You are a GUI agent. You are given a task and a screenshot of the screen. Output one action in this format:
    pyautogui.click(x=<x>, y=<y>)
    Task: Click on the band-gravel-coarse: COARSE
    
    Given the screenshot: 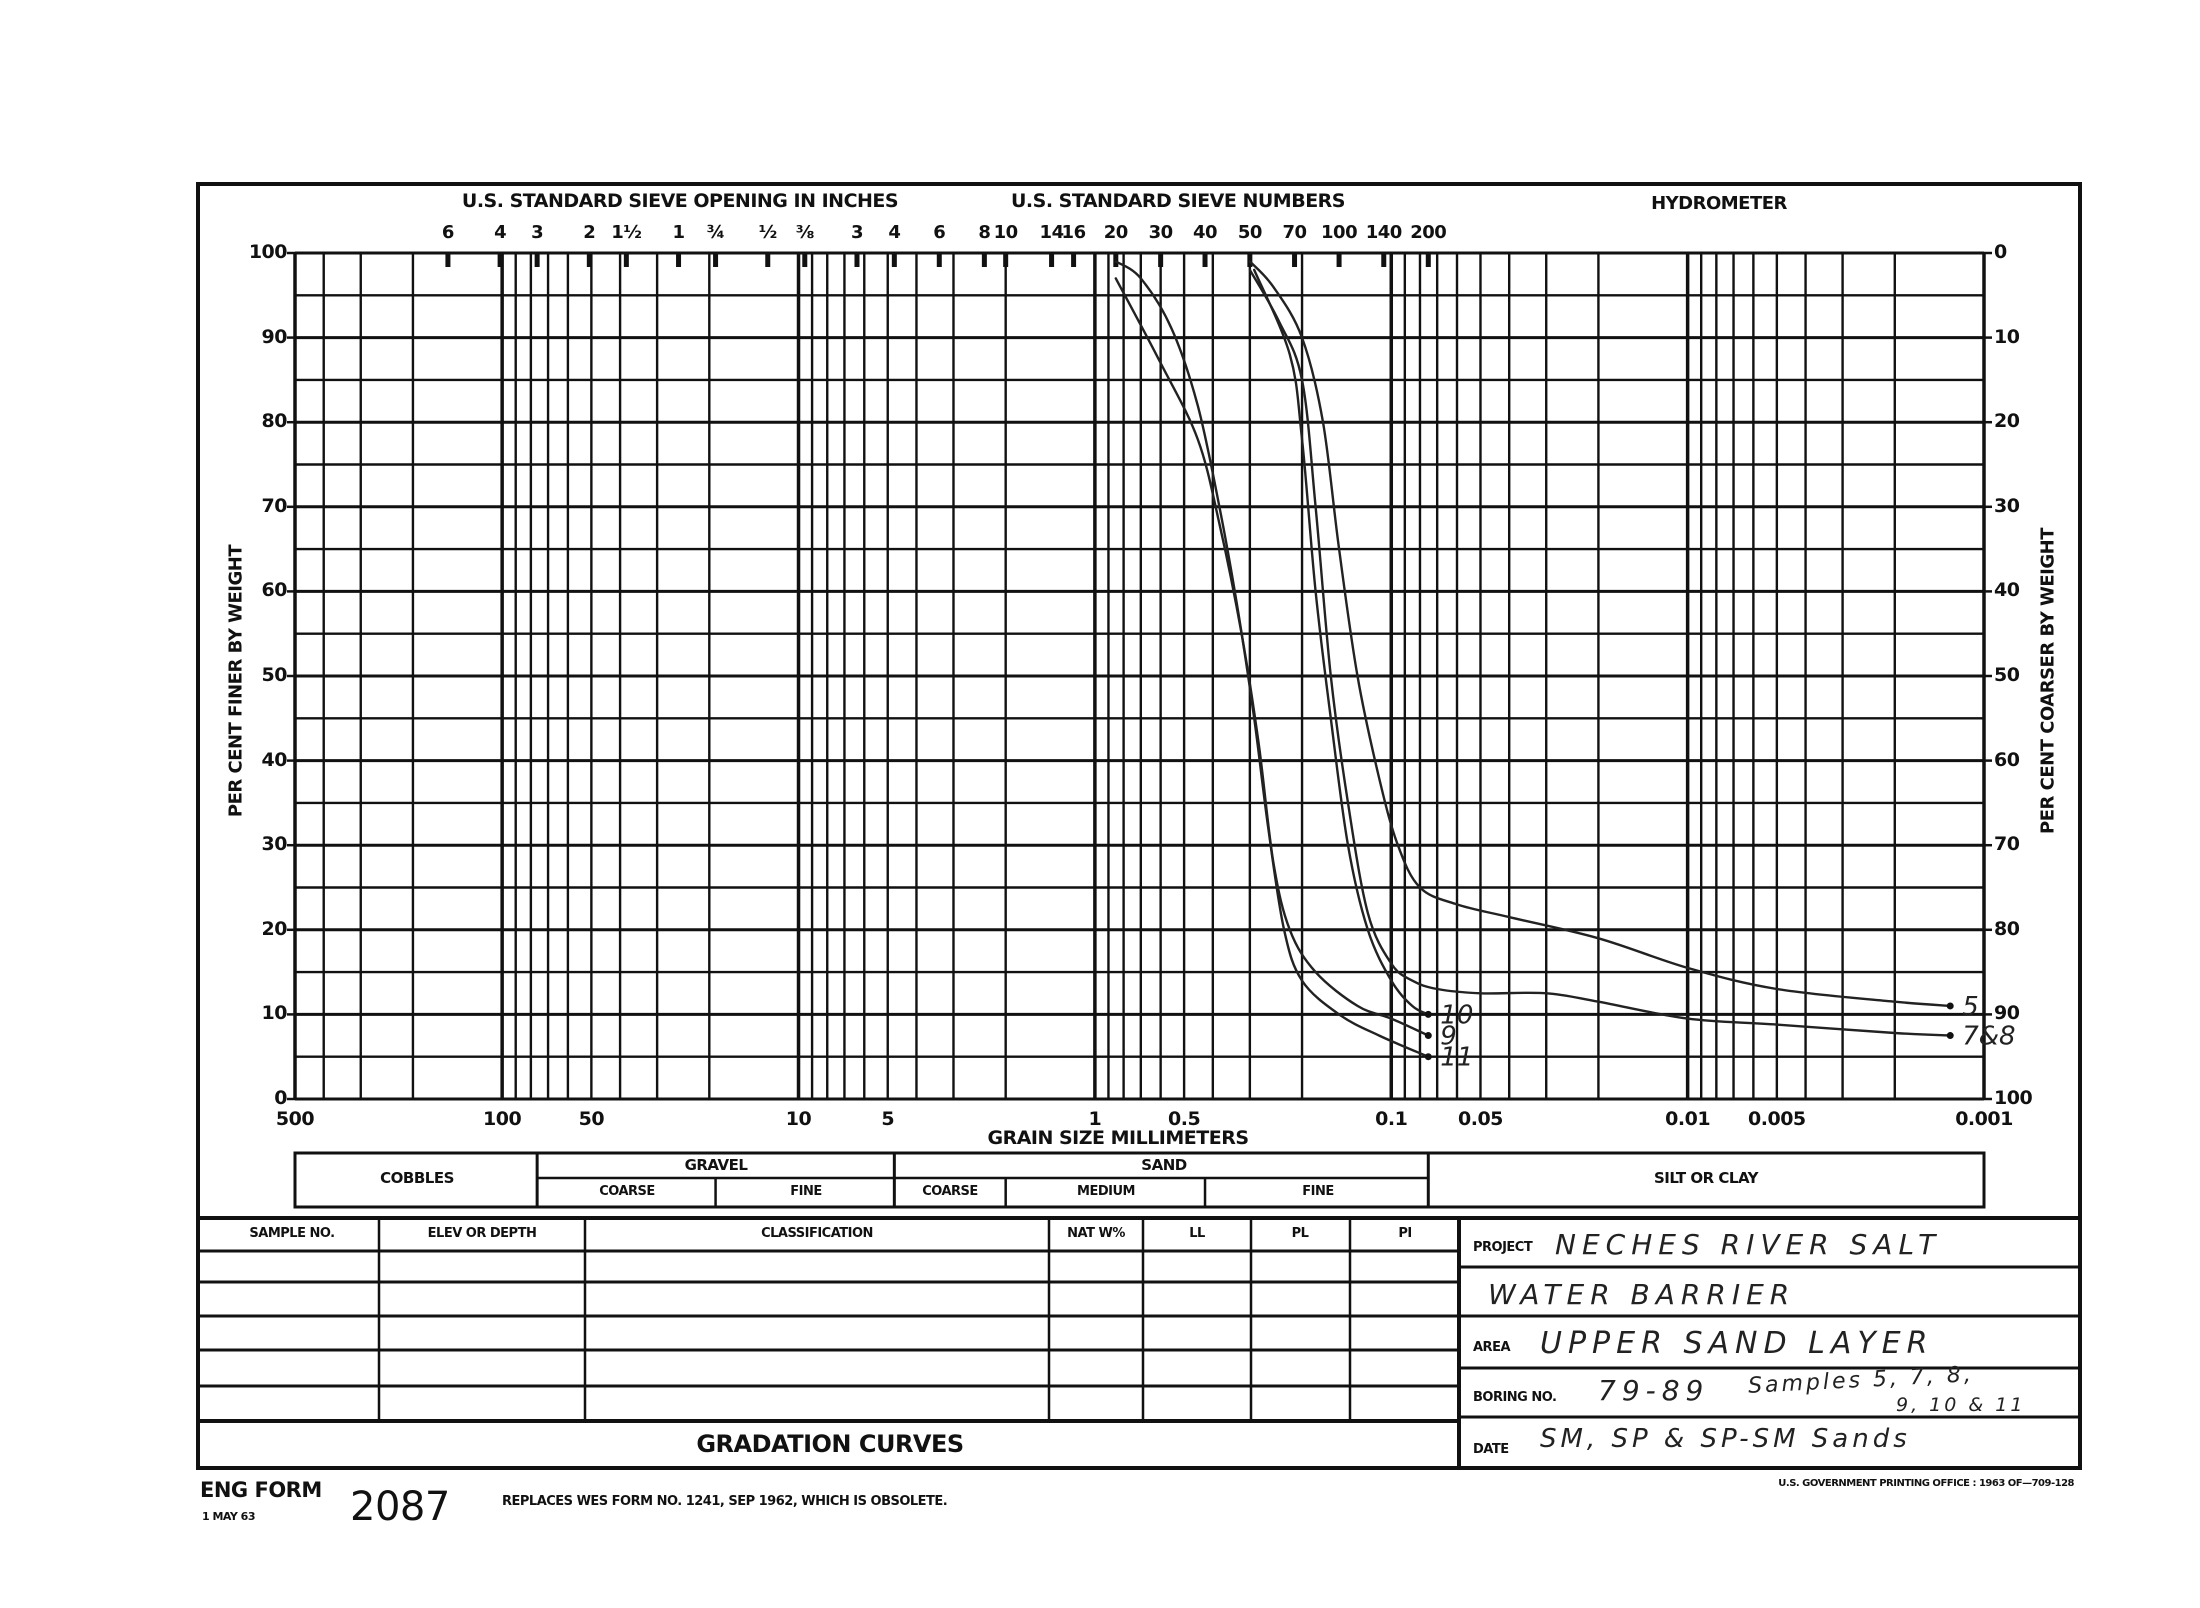 What is the action you would take?
    pyautogui.click(x=627, y=1191)
    